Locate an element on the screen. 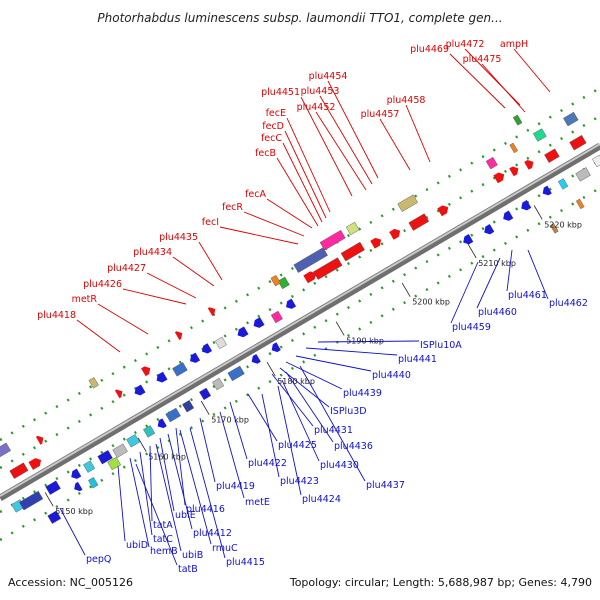 The width and height of the screenshot is (600, 600). gene-label-tatC: tatC is located at coordinates (163, 539).